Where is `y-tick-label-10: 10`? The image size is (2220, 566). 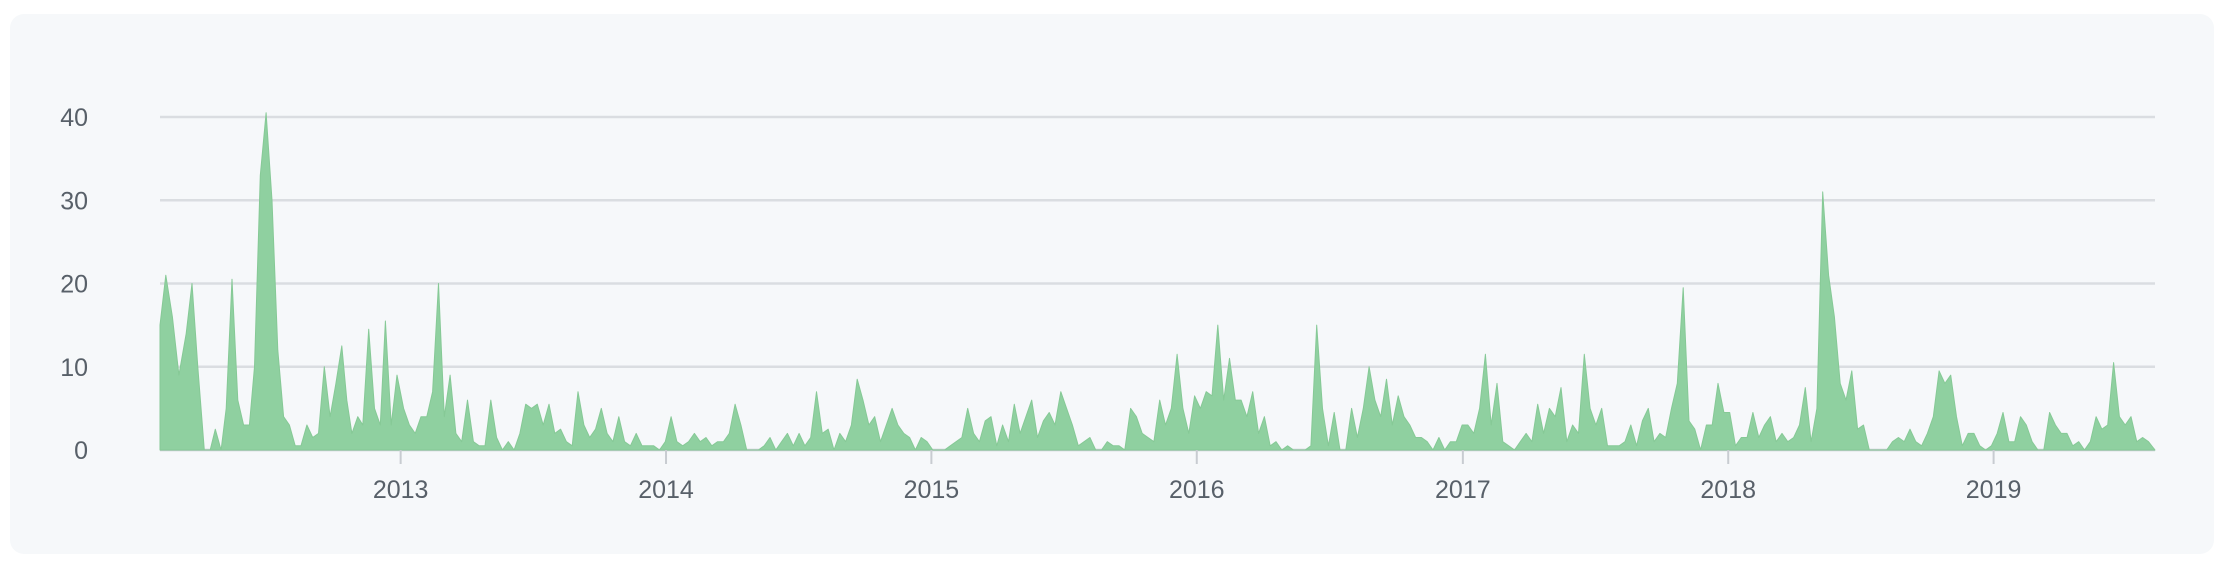 y-tick-label-10: 10 is located at coordinates (74, 368).